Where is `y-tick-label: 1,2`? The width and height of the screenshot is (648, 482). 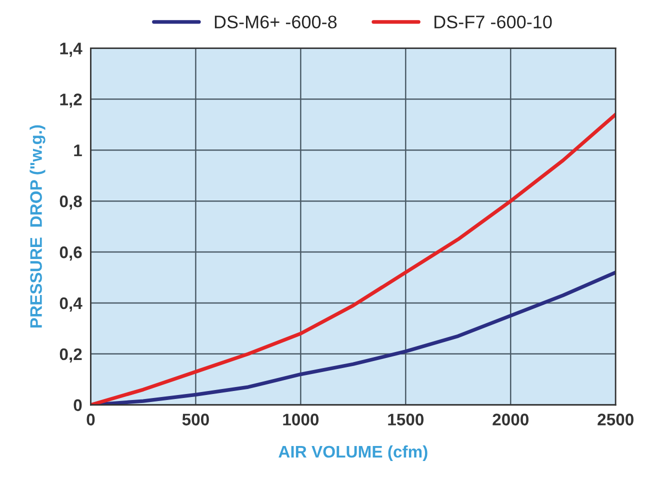
y-tick-label: 1,2 is located at coordinates (71, 101).